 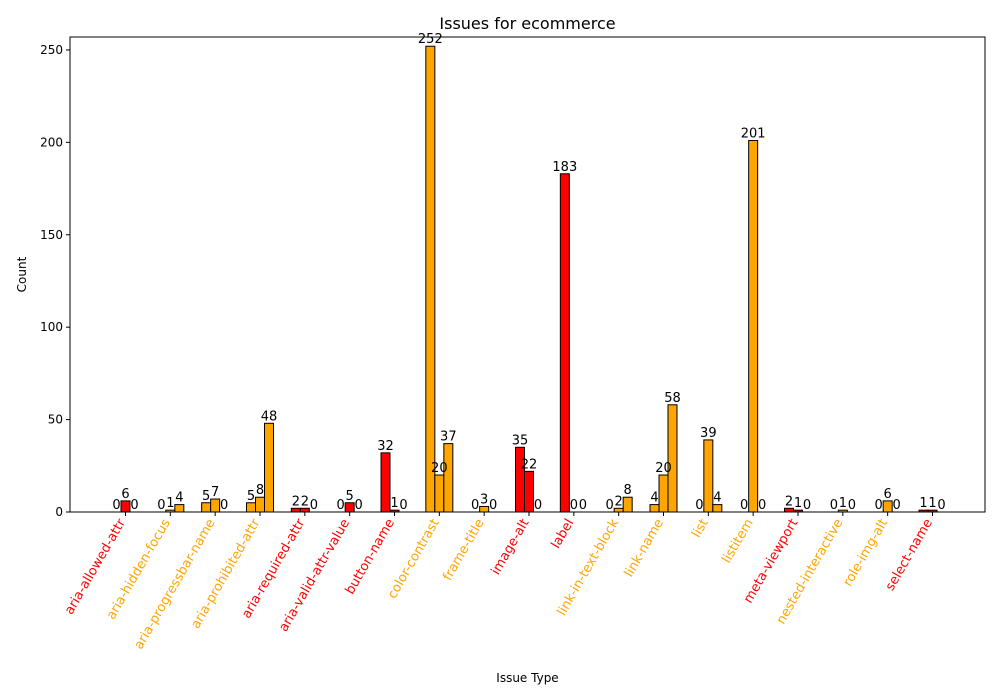 What do you see at coordinates (529, 464) in the screenshot?
I see `data-label: 22` at bounding box center [529, 464].